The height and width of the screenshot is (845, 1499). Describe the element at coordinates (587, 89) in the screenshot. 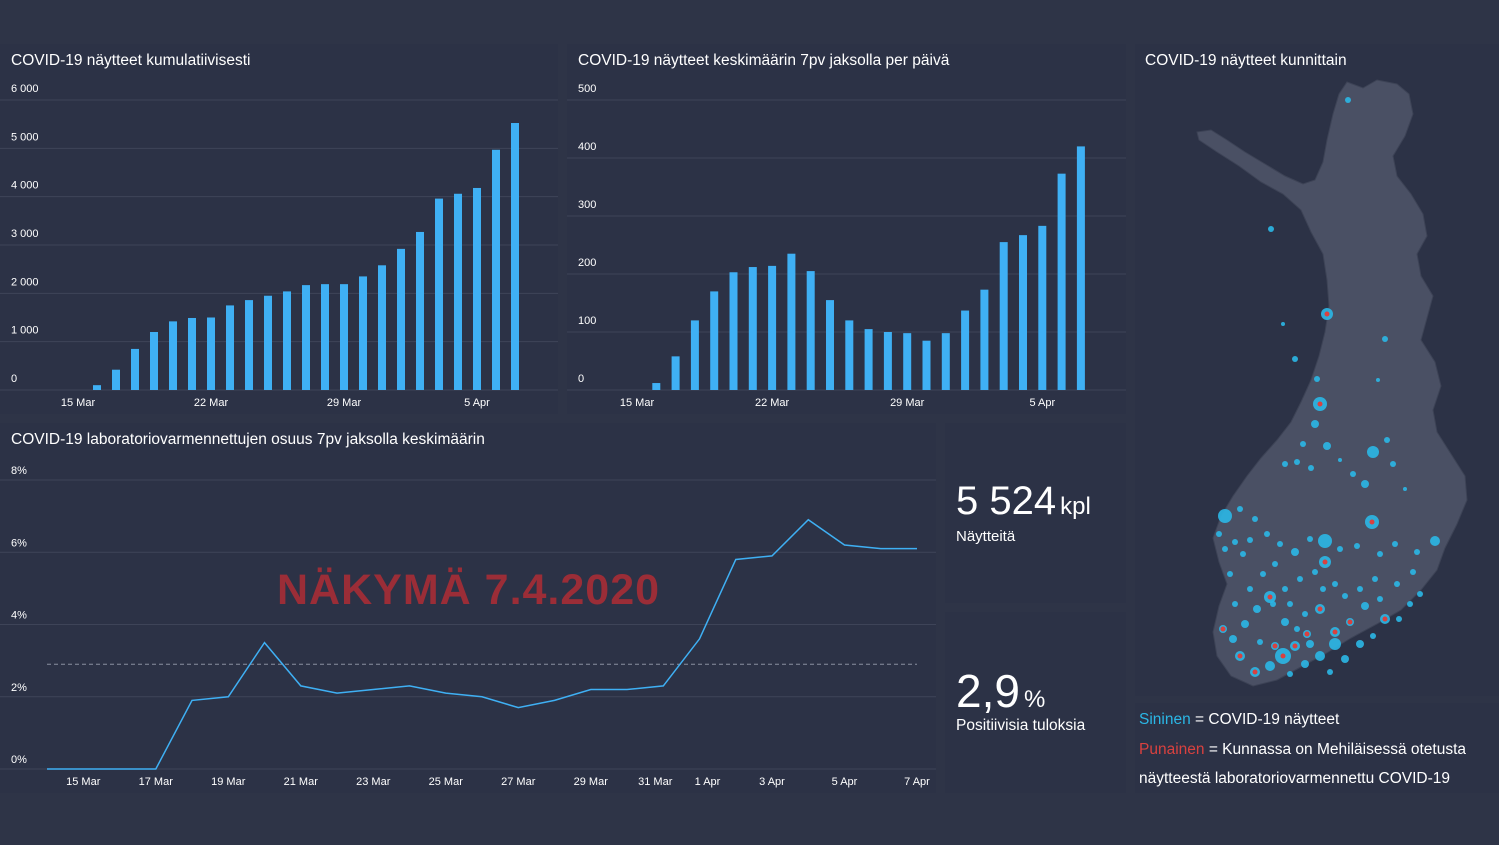

I see `y-tick-label: 500` at that location.